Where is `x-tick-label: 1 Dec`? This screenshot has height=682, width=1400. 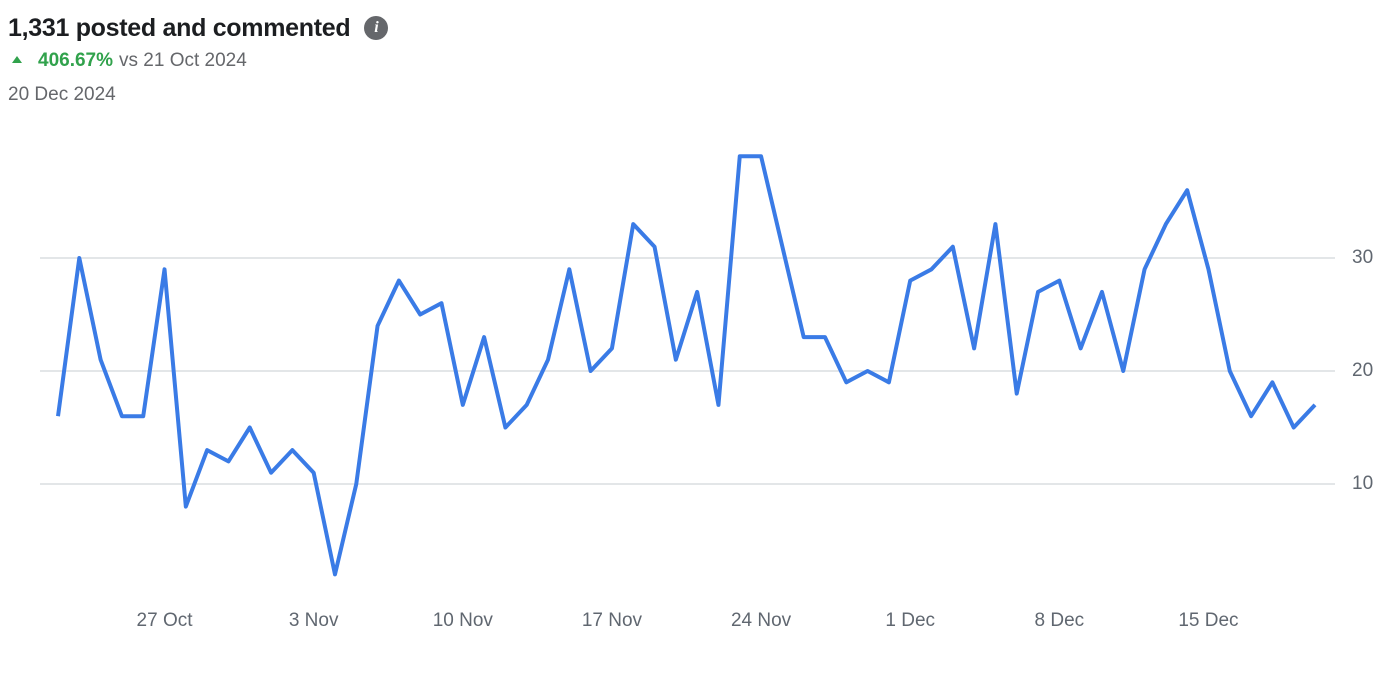
x-tick-label: 1 Dec is located at coordinates (910, 620).